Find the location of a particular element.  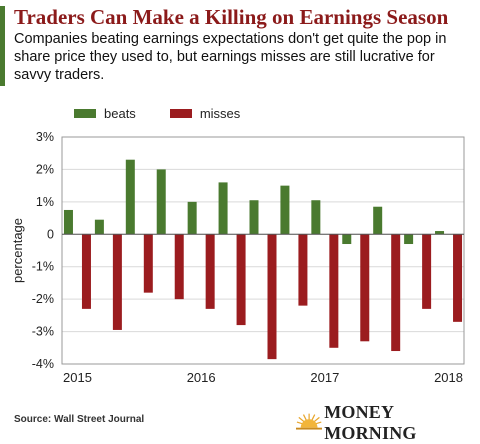

y-tick-label: 2% is located at coordinates (45, 169).